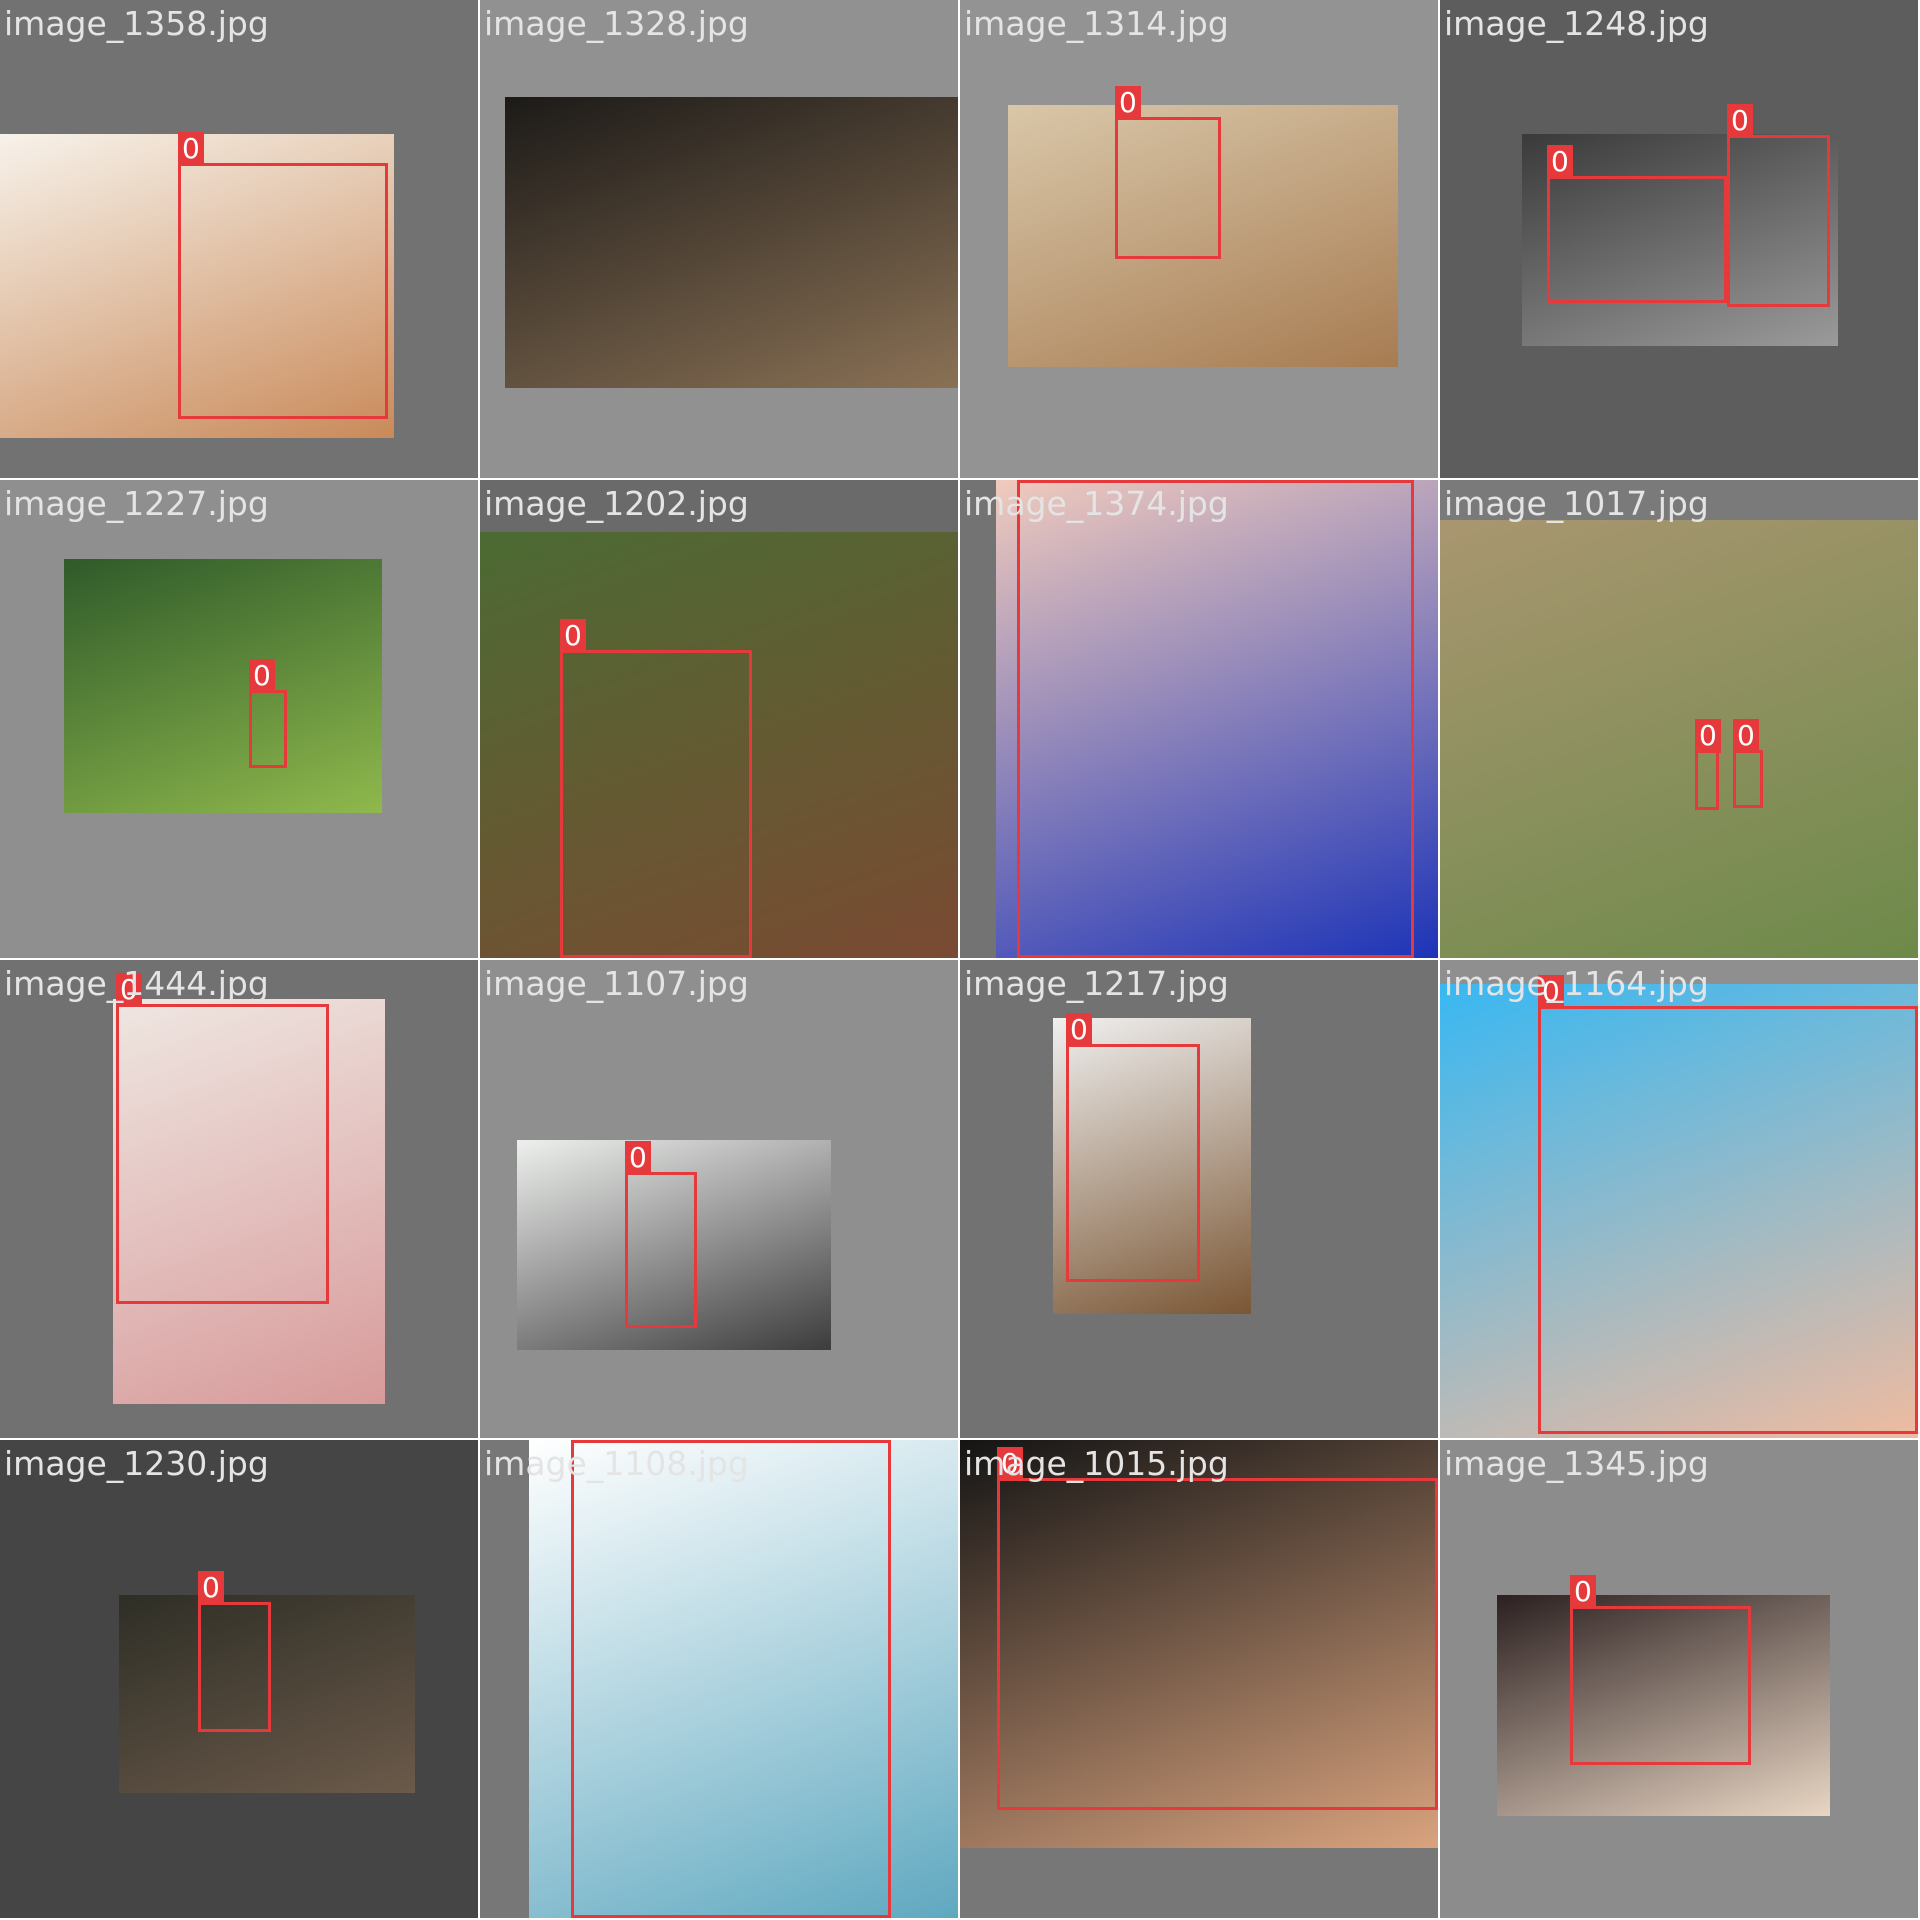 The image size is (1920, 1920). I want to click on mosaic-tile: 0 image_1314.jpg, so click(1199, 239).